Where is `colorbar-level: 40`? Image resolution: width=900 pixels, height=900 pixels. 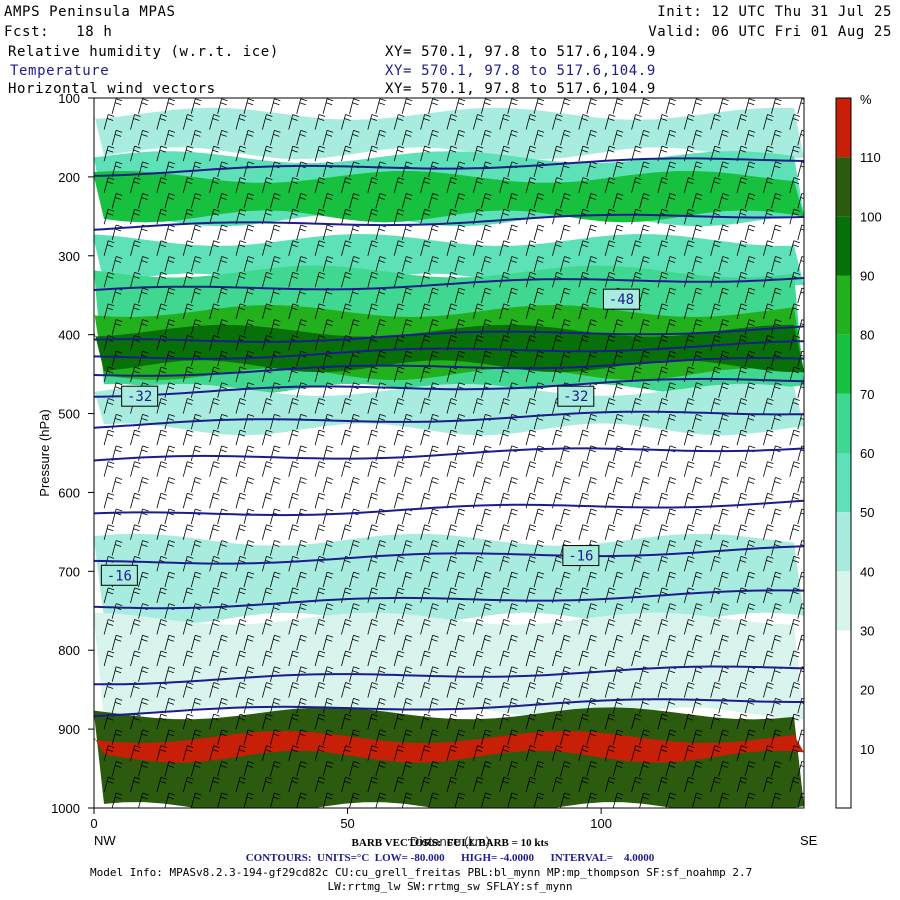 colorbar-level: 40 is located at coordinates (867, 571).